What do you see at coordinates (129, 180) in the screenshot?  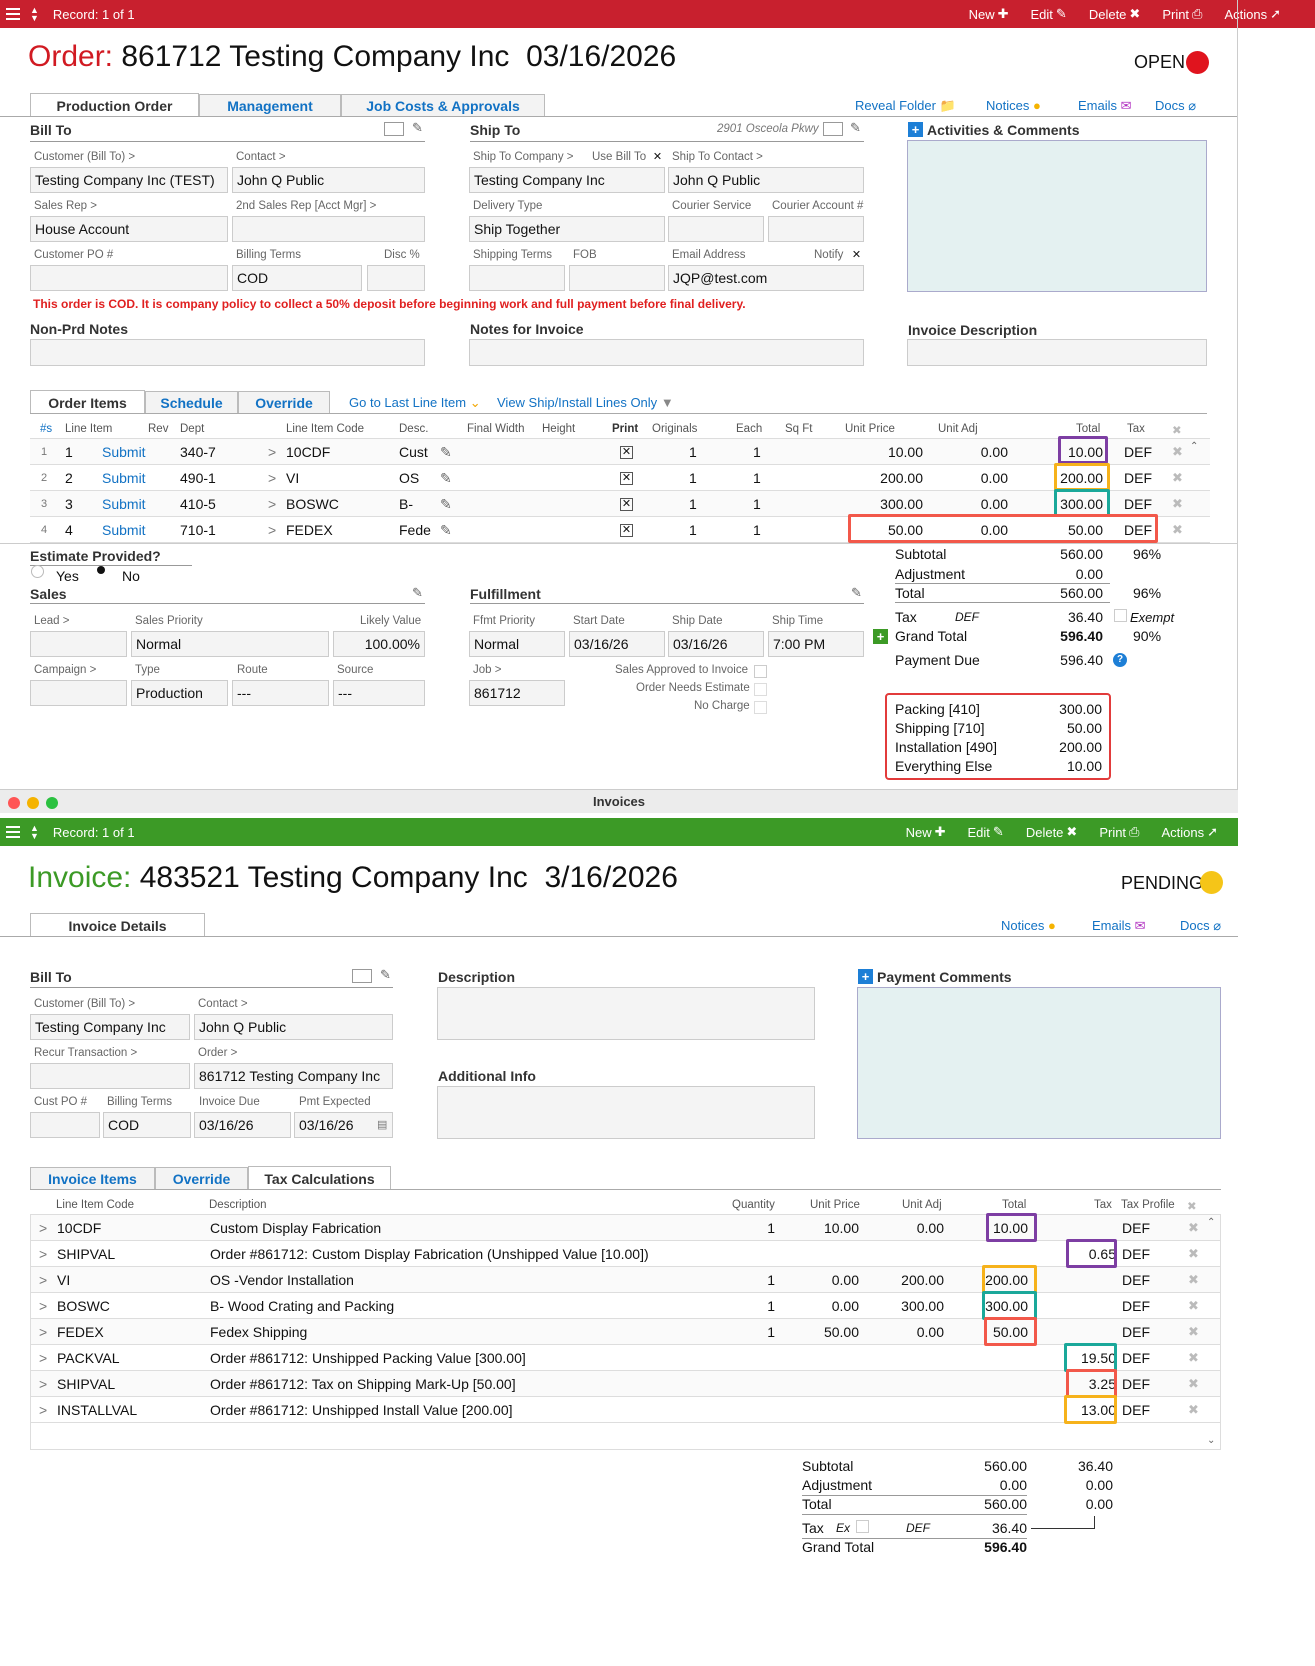 I see `customer-field: Testing Company Inc (TEST)` at bounding box center [129, 180].